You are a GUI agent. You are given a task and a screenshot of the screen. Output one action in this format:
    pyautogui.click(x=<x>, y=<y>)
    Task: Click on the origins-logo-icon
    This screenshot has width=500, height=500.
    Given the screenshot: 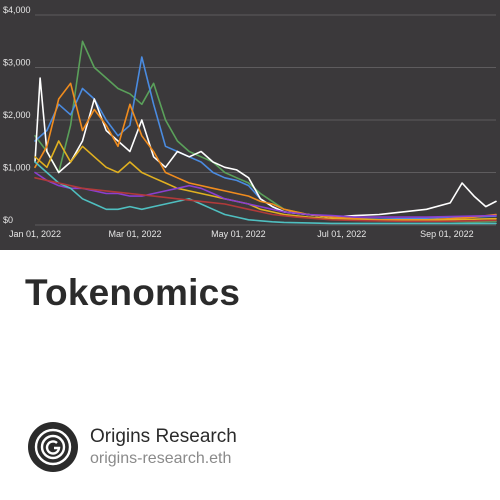 What is the action you would take?
    pyautogui.click(x=53, y=447)
    